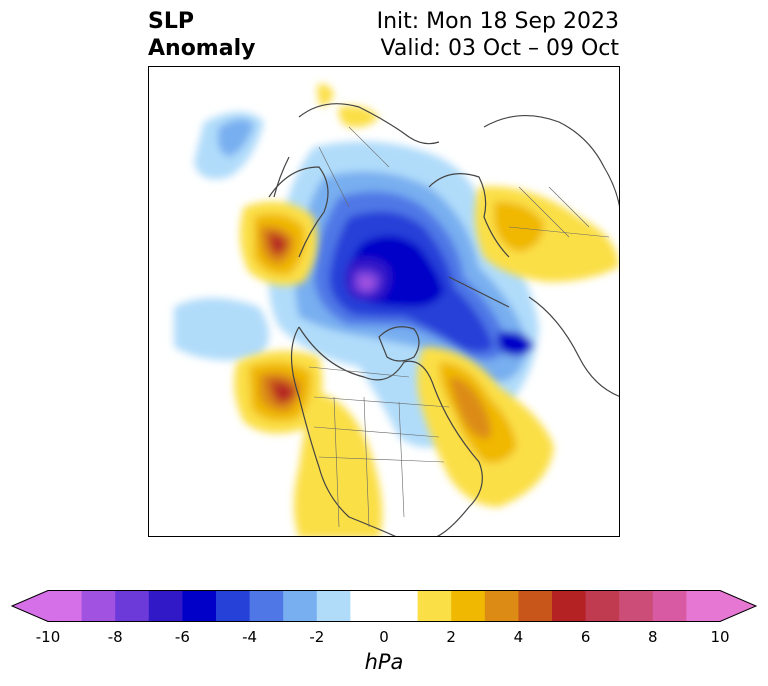 This screenshot has height=686, width=768. Describe the element at coordinates (499, 48) in the screenshot. I see `valid-range: Valid: 03 Oct – 09 Oct` at that location.